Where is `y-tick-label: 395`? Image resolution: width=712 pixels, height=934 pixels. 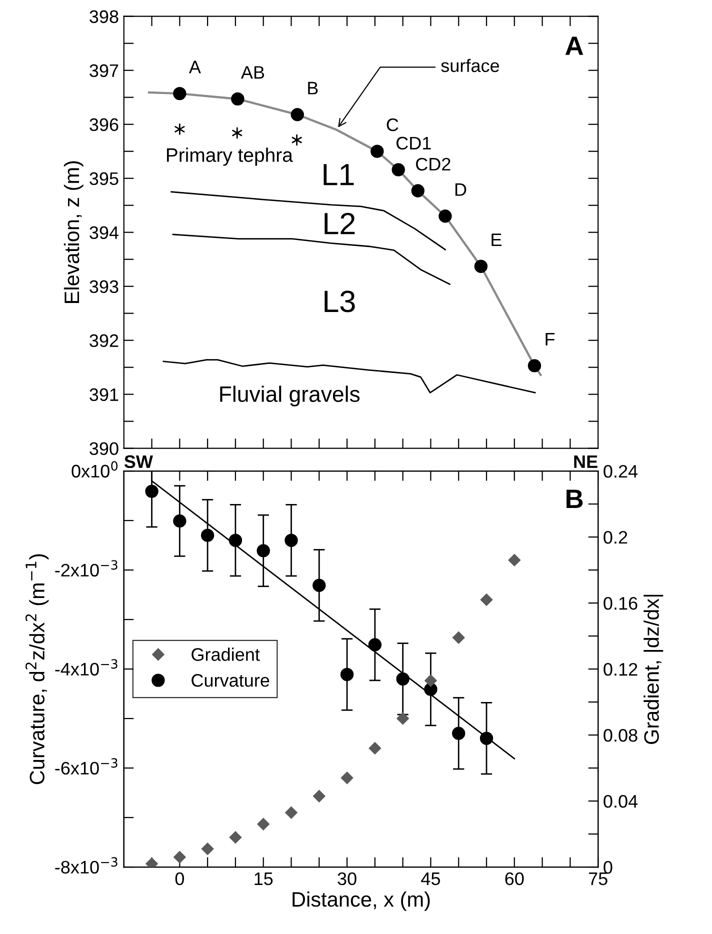 y-tick-label: 395 is located at coordinates (104, 179).